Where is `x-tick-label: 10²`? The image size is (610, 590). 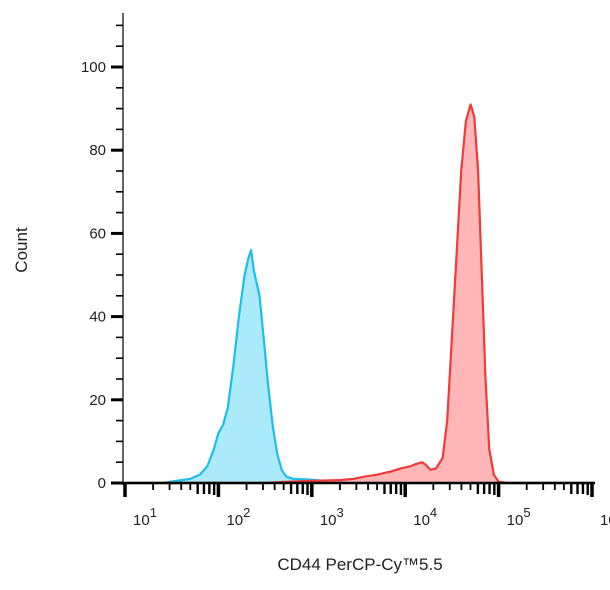 x-tick-label: 10² is located at coordinates (238, 517).